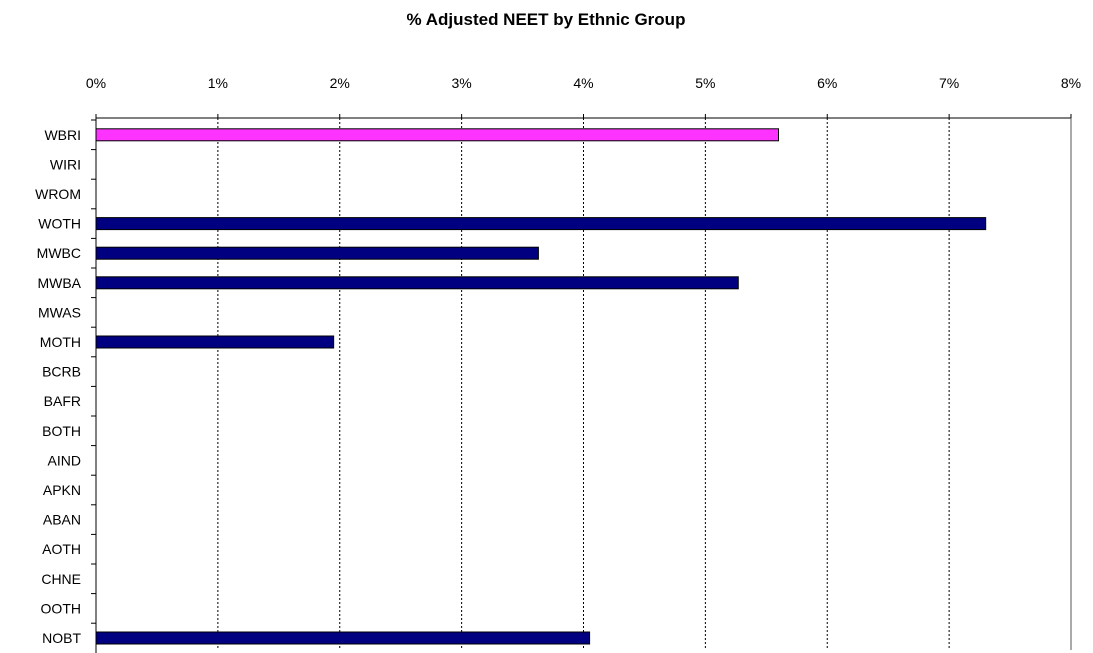 The height and width of the screenshot is (653, 1093). What do you see at coordinates (61, 431) in the screenshot?
I see `category-label: BOTH` at bounding box center [61, 431].